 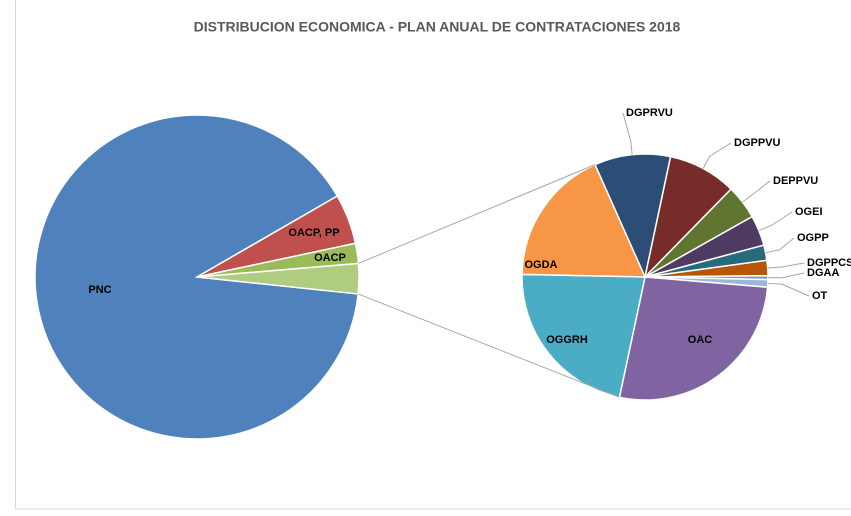 What do you see at coordinates (649, 113) in the screenshot?
I see `slice-label: DGPRVU` at bounding box center [649, 113].